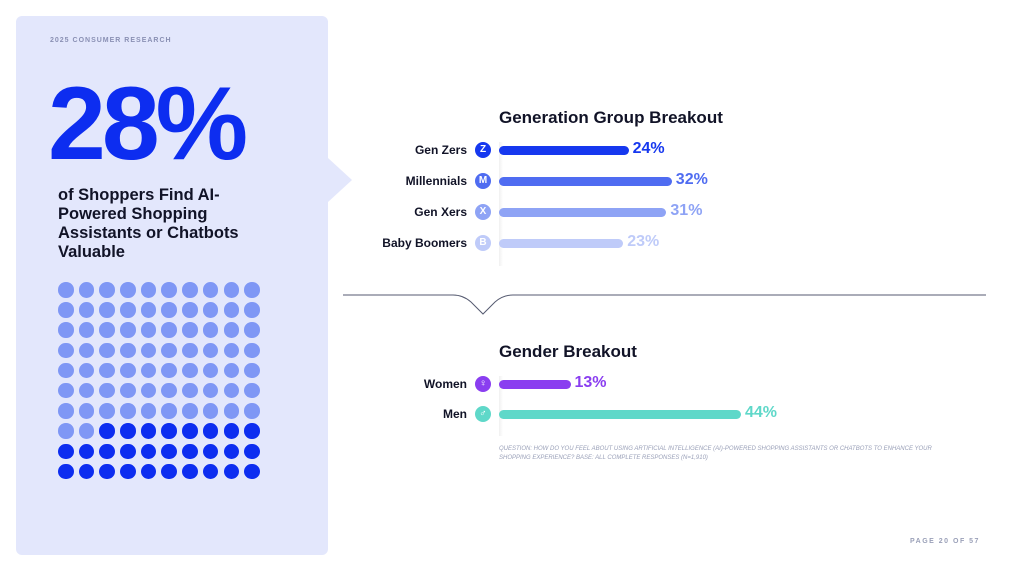 This screenshot has width=1024, height=563. Describe the element at coordinates (643, 241) in the screenshot. I see `bar-value-label: 23%` at that location.